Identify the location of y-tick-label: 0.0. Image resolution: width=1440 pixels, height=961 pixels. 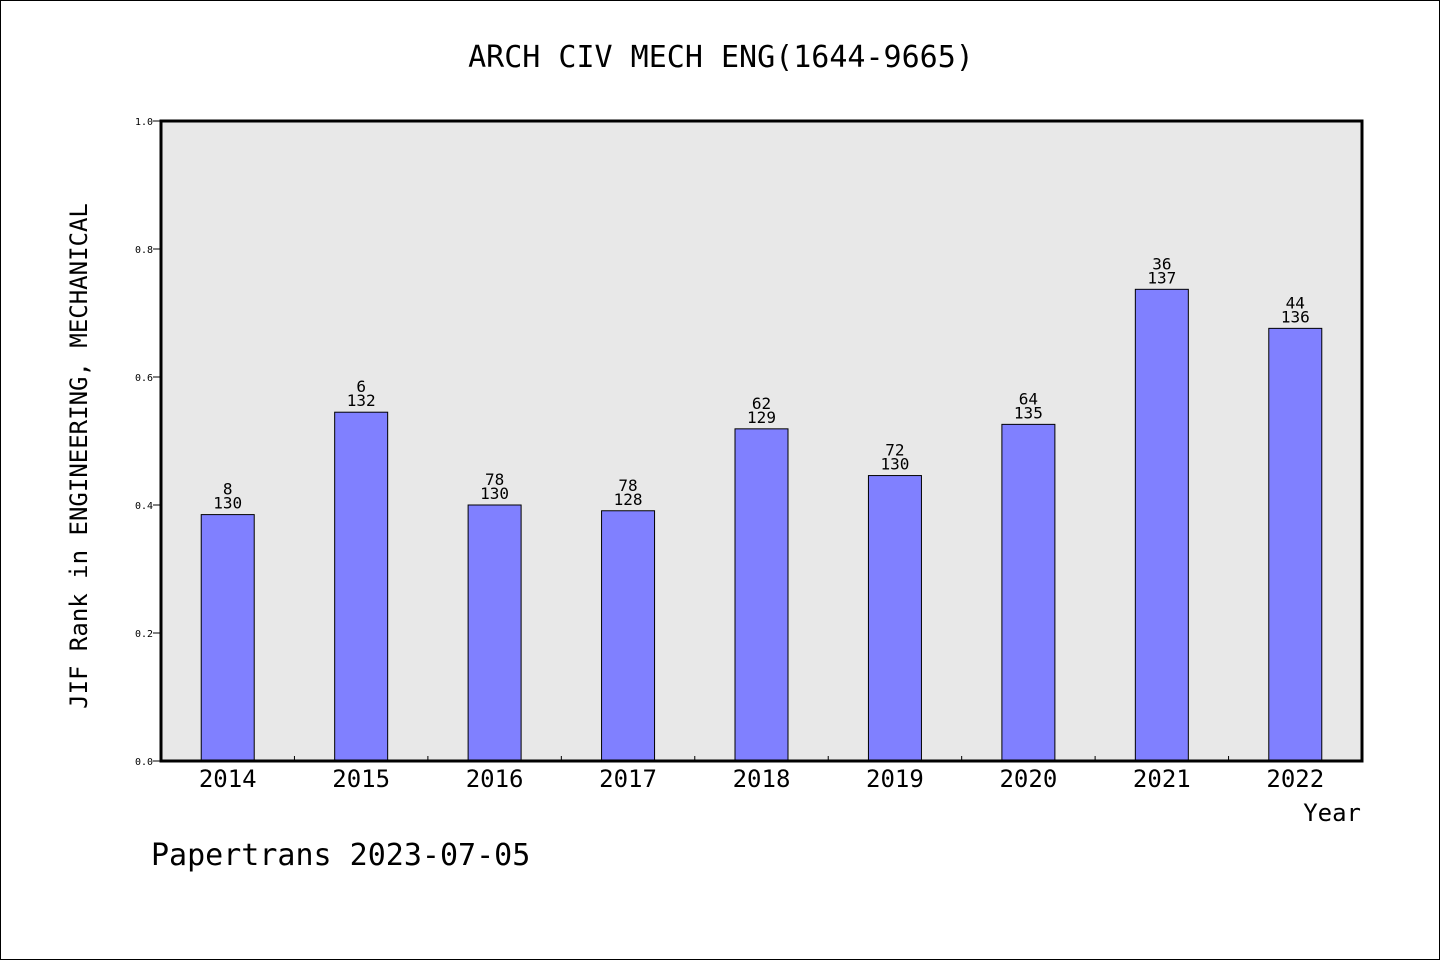
(144, 762).